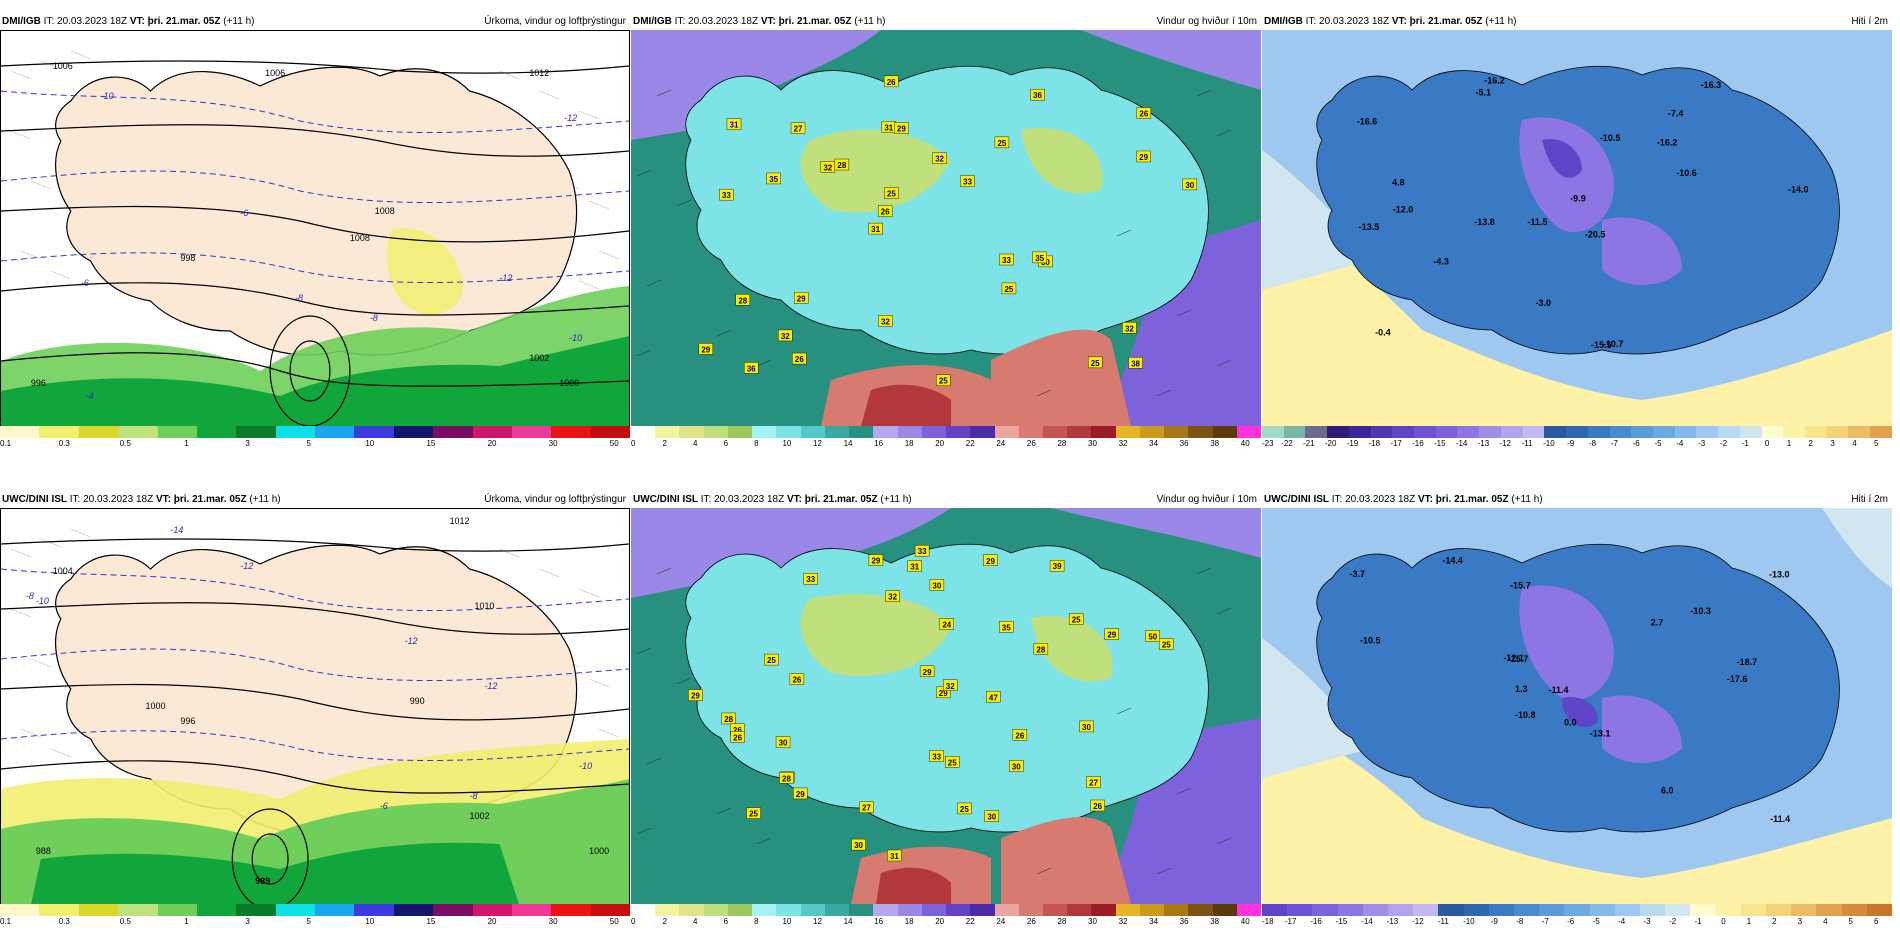 This screenshot has width=1900, height=950. What do you see at coordinates (796, 680) in the screenshot?
I see `gust-label: 26` at bounding box center [796, 680].